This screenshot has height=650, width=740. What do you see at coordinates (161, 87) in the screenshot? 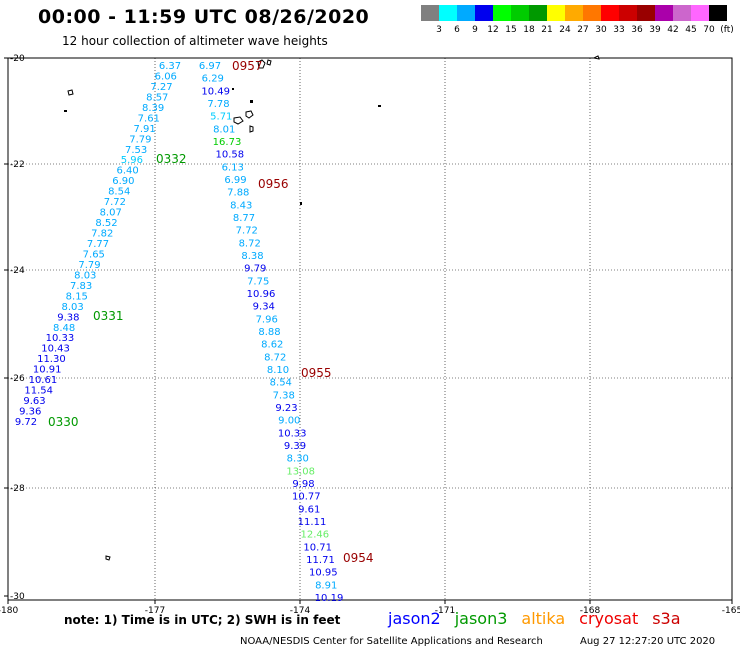
I see `swh-value: 7.27` at bounding box center [161, 87].